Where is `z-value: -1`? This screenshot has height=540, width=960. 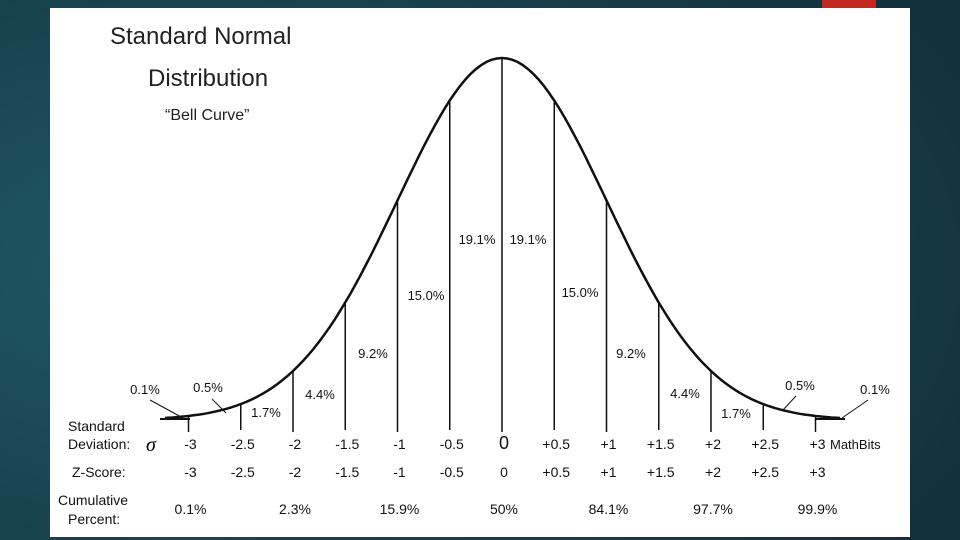
z-value: -1 is located at coordinates (399, 472).